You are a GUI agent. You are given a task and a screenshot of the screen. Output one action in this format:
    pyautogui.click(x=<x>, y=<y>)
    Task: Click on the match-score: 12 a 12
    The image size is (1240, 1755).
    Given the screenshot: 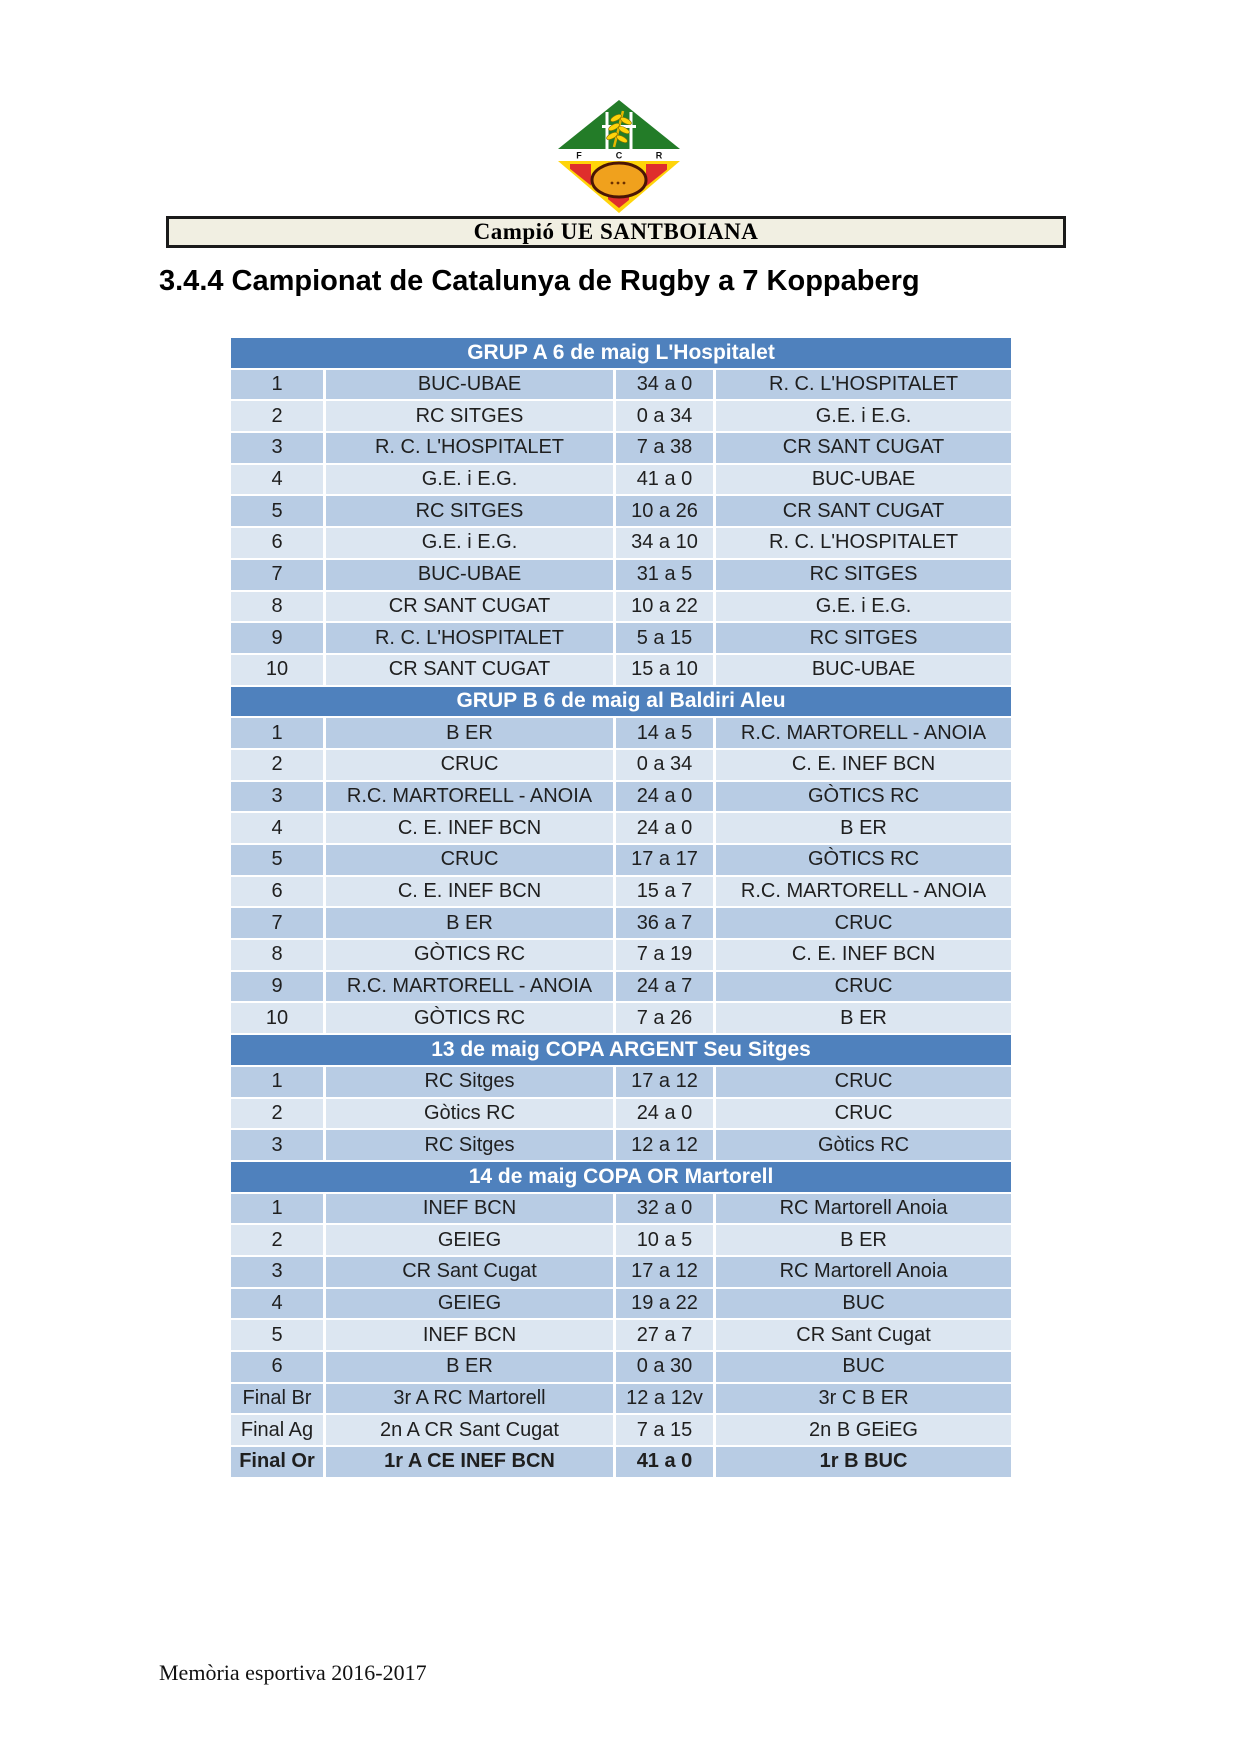 What is the action you would take?
    pyautogui.click(x=666, y=1146)
    